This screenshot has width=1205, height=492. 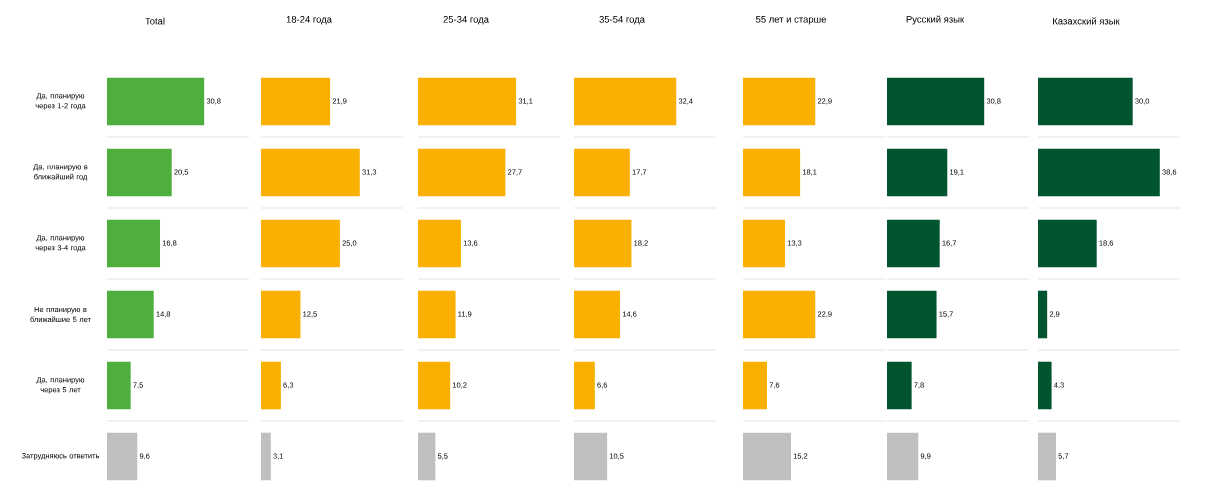 I want to click on chart-title: 55 лет и старше, so click(x=791, y=20).